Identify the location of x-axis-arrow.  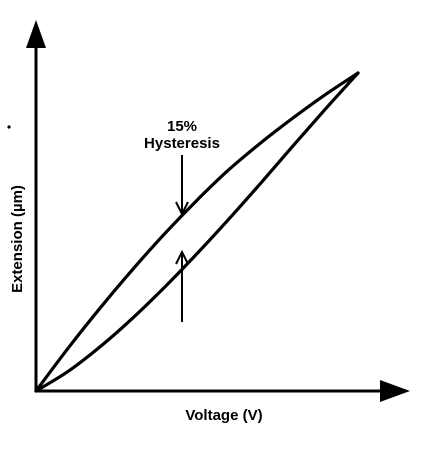
(395, 391).